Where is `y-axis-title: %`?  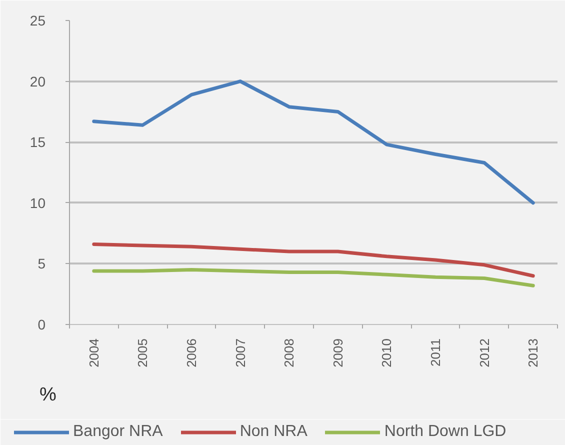 y-axis-title: % is located at coordinates (48, 395).